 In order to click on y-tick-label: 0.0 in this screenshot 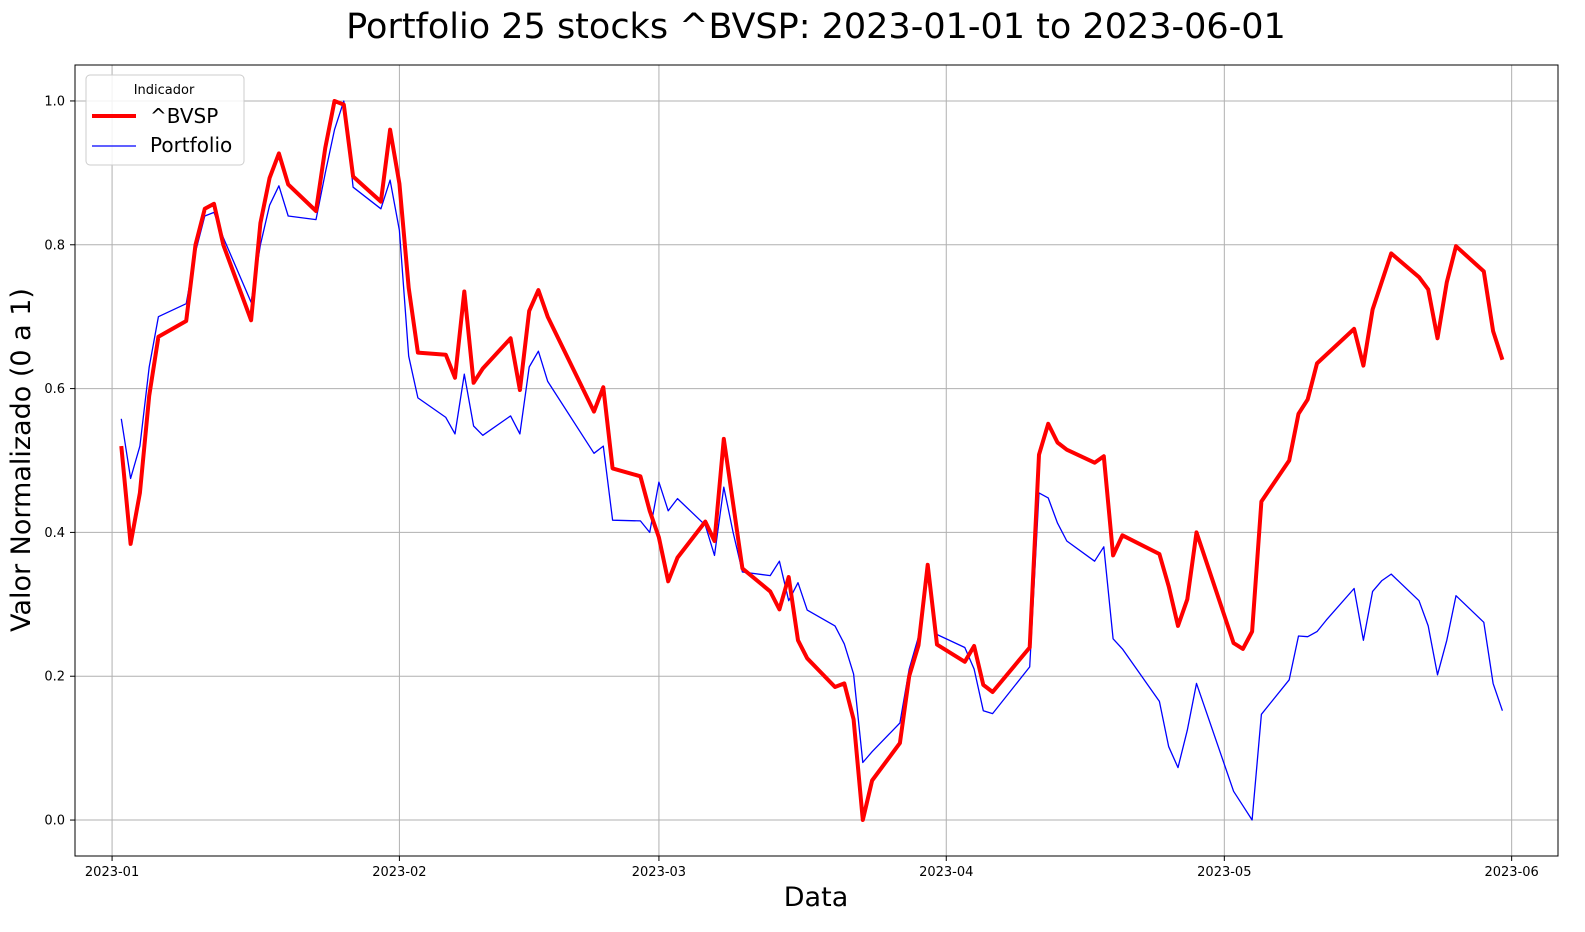, I will do `click(54, 821)`.